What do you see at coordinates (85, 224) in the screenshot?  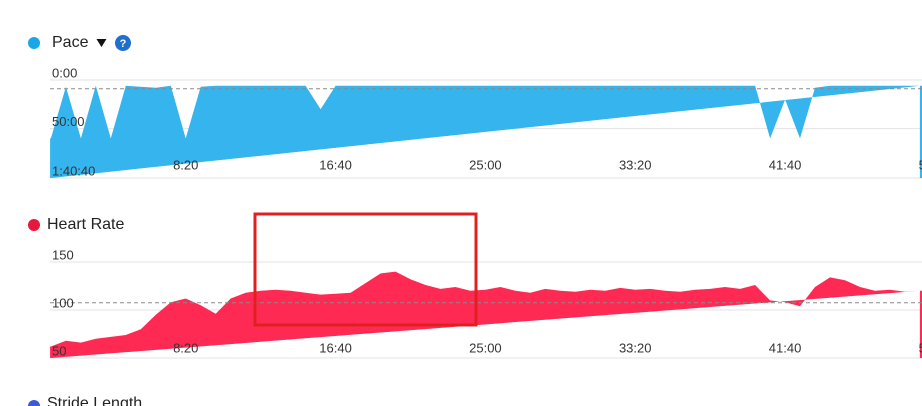 I see `chart-title: Heart Rate` at bounding box center [85, 224].